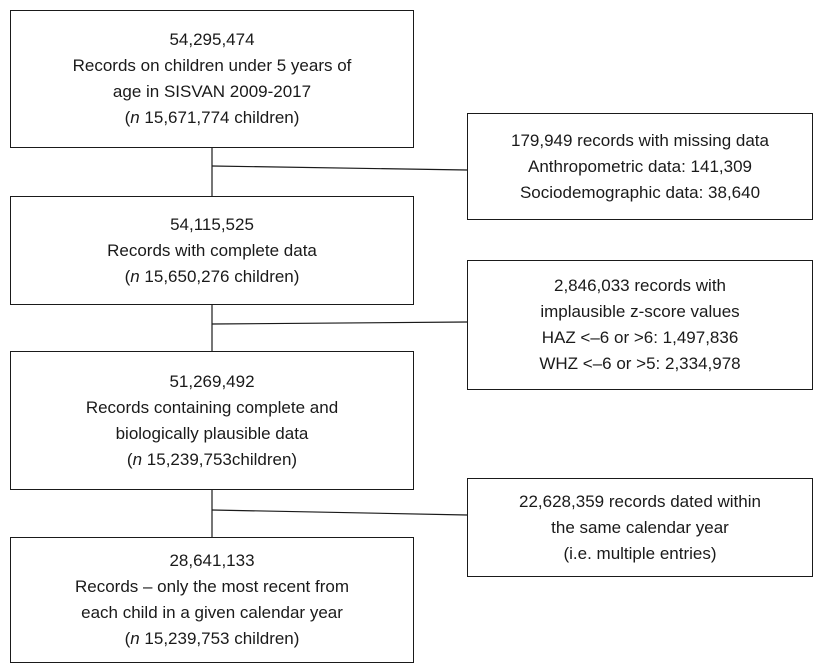  What do you see at coordinates (212, 224) in the screenshot?
I see `main-box-2-count: 54,115,525` at bounding box center [212, 224].